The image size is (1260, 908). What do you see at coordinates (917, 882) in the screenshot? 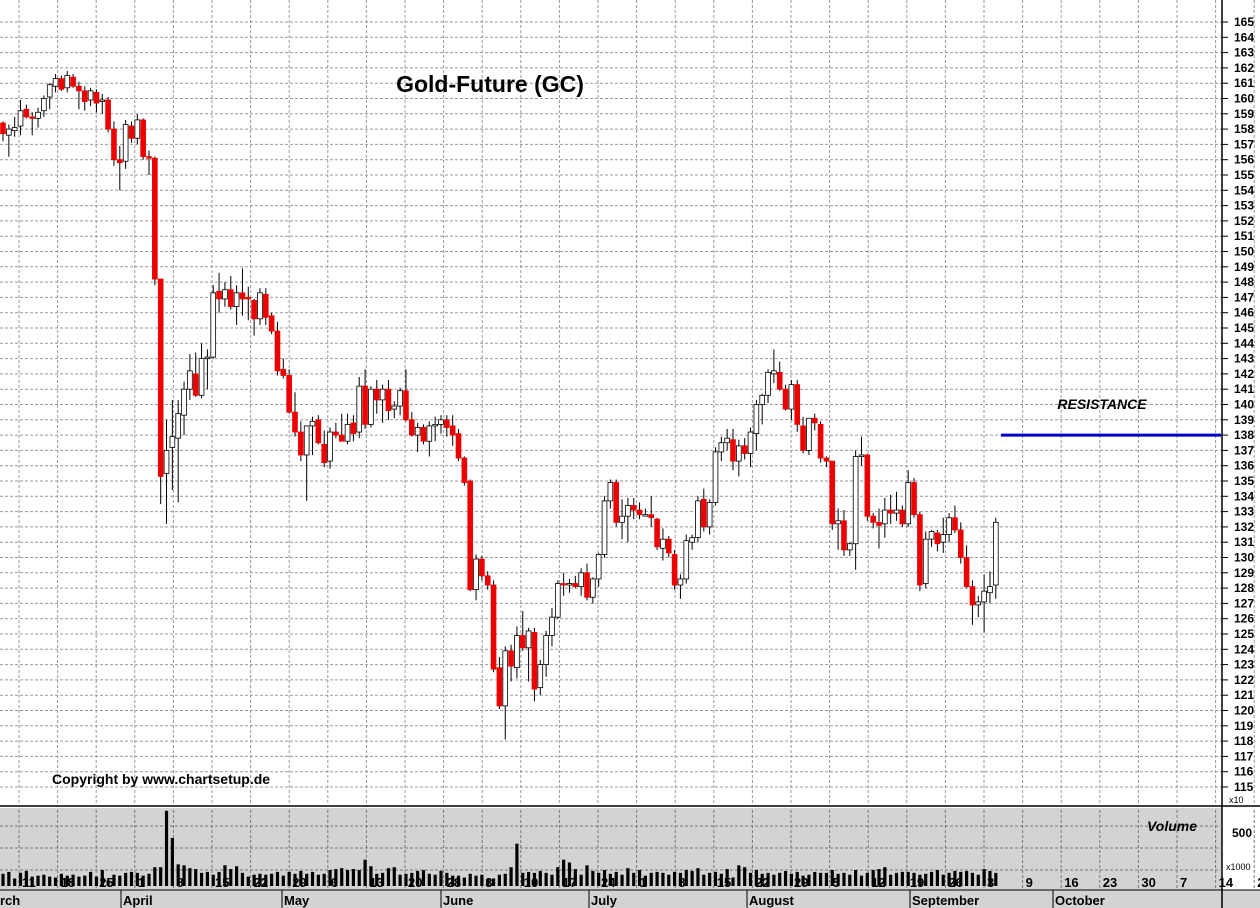
I see `date-tick-label: 19` at bounding box center [917, 882].